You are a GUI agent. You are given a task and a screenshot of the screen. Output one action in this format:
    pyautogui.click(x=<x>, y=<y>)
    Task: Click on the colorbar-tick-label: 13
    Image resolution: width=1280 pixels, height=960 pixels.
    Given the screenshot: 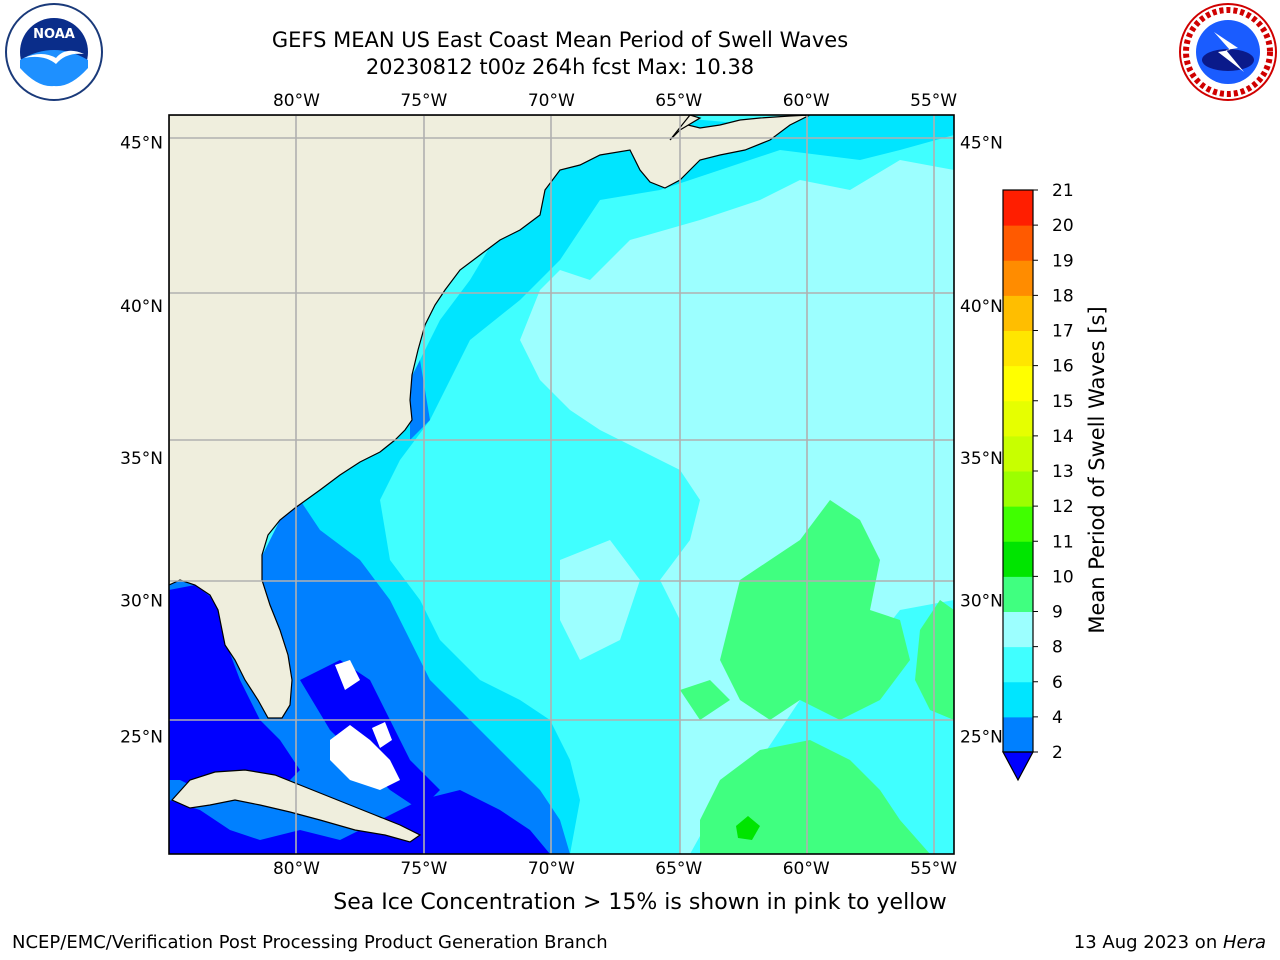 What is the action you would take?
    pyautogui.click(x=1063, y=472)
    